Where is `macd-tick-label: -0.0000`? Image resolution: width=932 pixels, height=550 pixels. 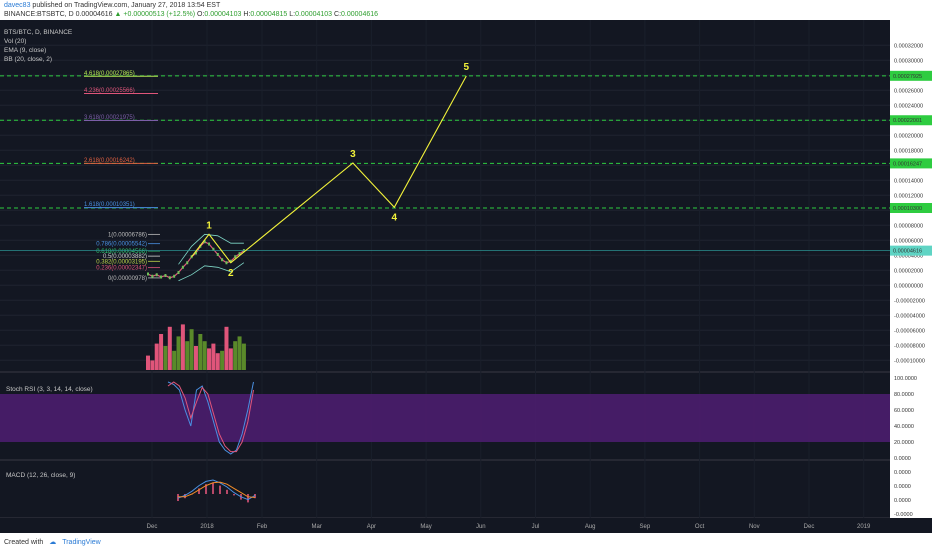
macd-tick-label: -0.0000 is located at coordinates (903, 515).